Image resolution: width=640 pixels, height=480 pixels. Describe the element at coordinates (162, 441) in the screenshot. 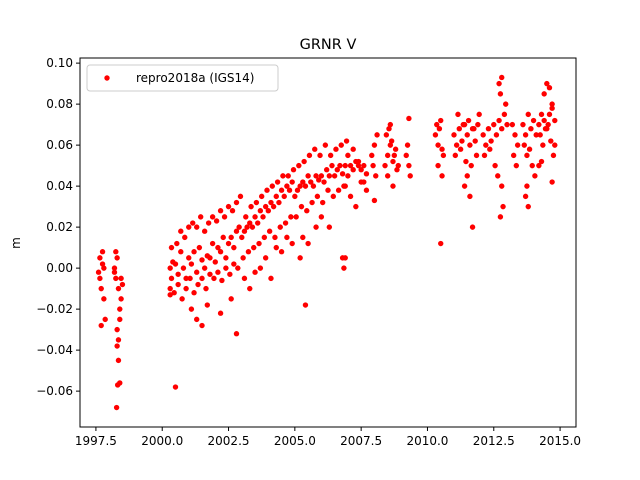

I see `x-tick-label: 2000.0` at that location.